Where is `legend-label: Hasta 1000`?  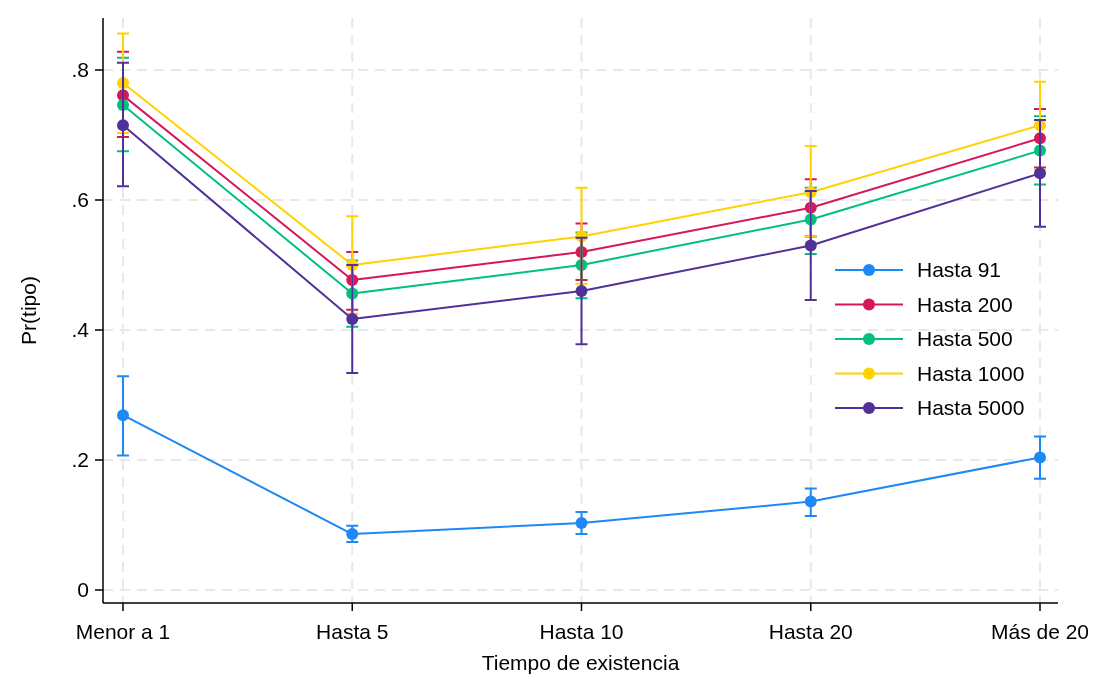
legend-label: Hasta 1000 is located at coordinates (971, 373).